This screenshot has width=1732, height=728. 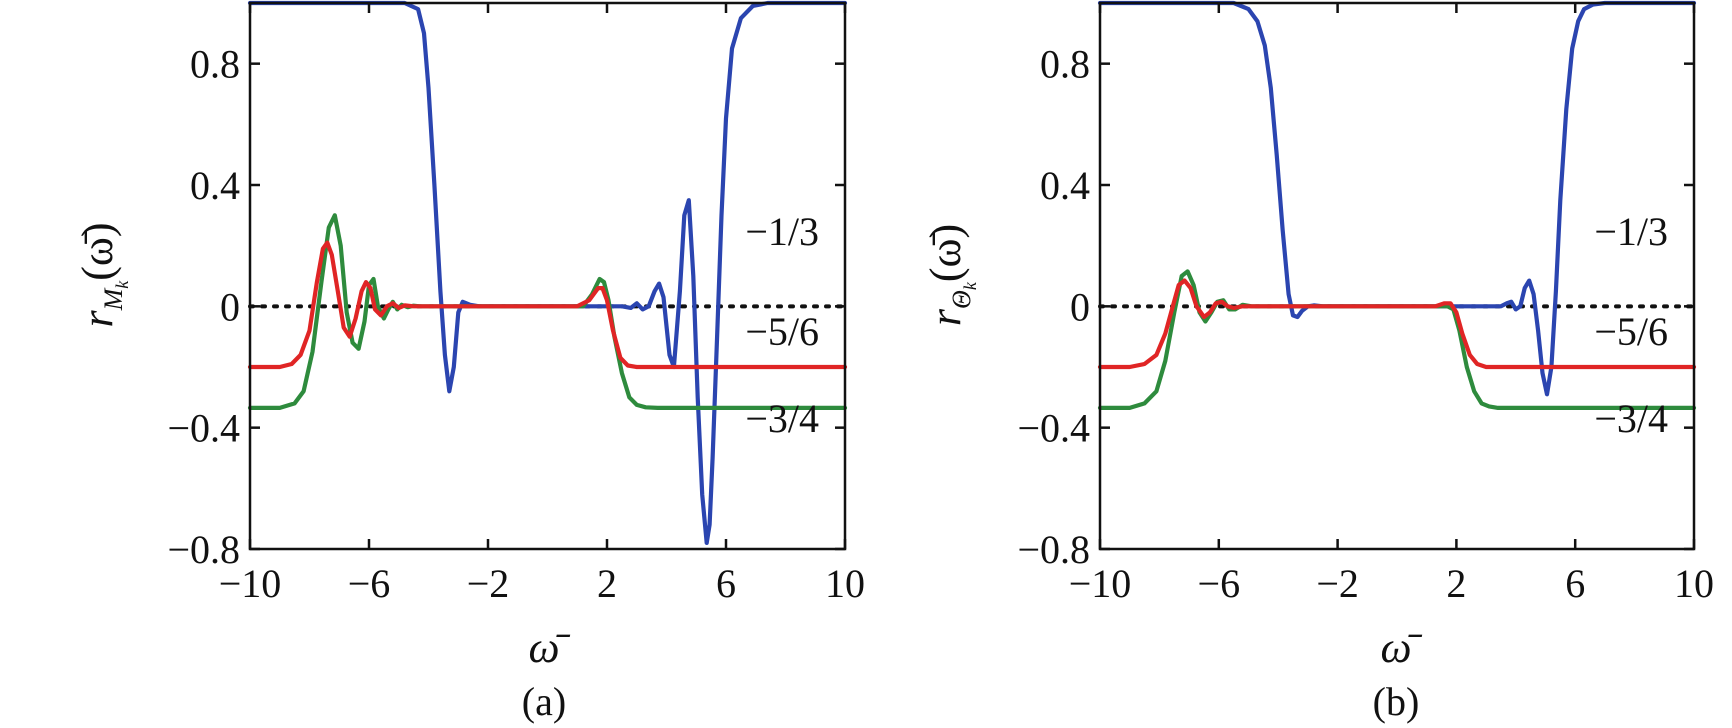 I want to click on svg-text: rMk(ω̄), so click(x=102, y=274).